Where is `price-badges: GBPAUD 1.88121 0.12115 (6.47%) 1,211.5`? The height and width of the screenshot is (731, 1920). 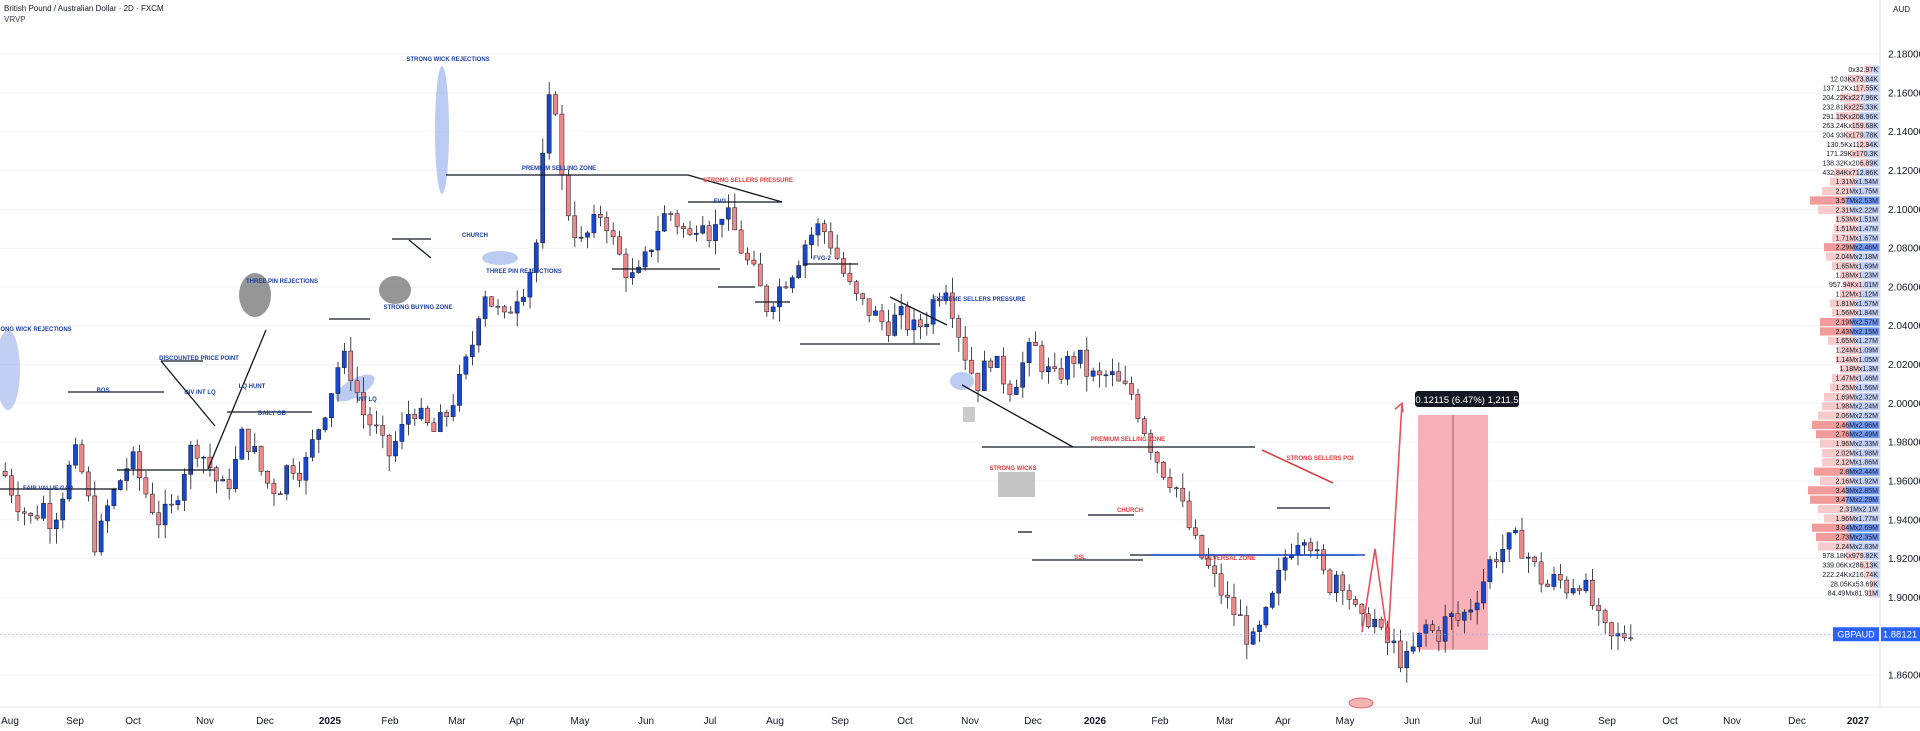 price-badges: GBPAUD 1.88121 0.12115 (6.47%) 1,211.5 is located at coordinates (1634, 549).